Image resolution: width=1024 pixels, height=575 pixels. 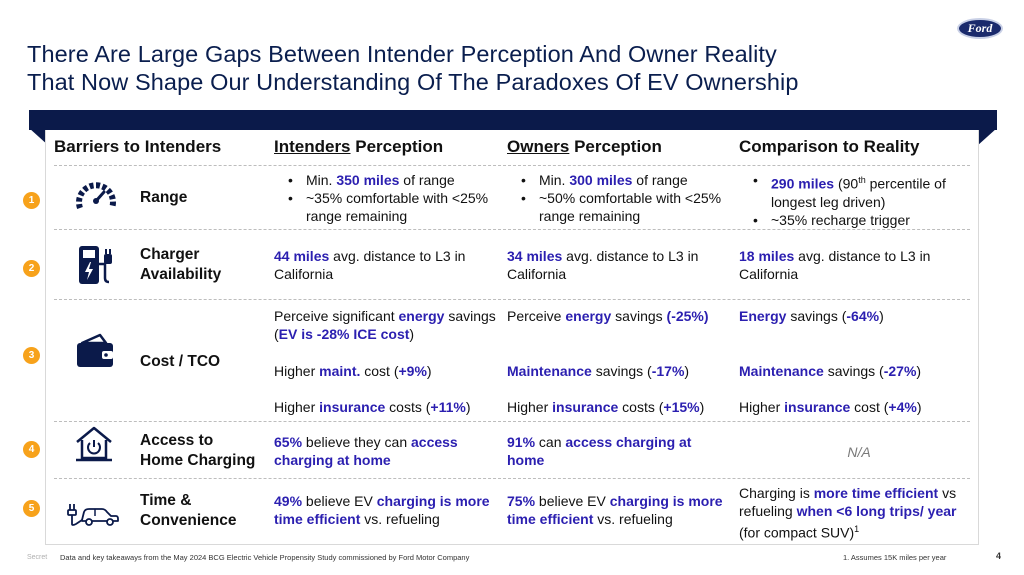 What do you see at coordinates (181, 264) in the screenshot?
I see `row-label-charger: Charger Availability` at bounding box center [181, 264].